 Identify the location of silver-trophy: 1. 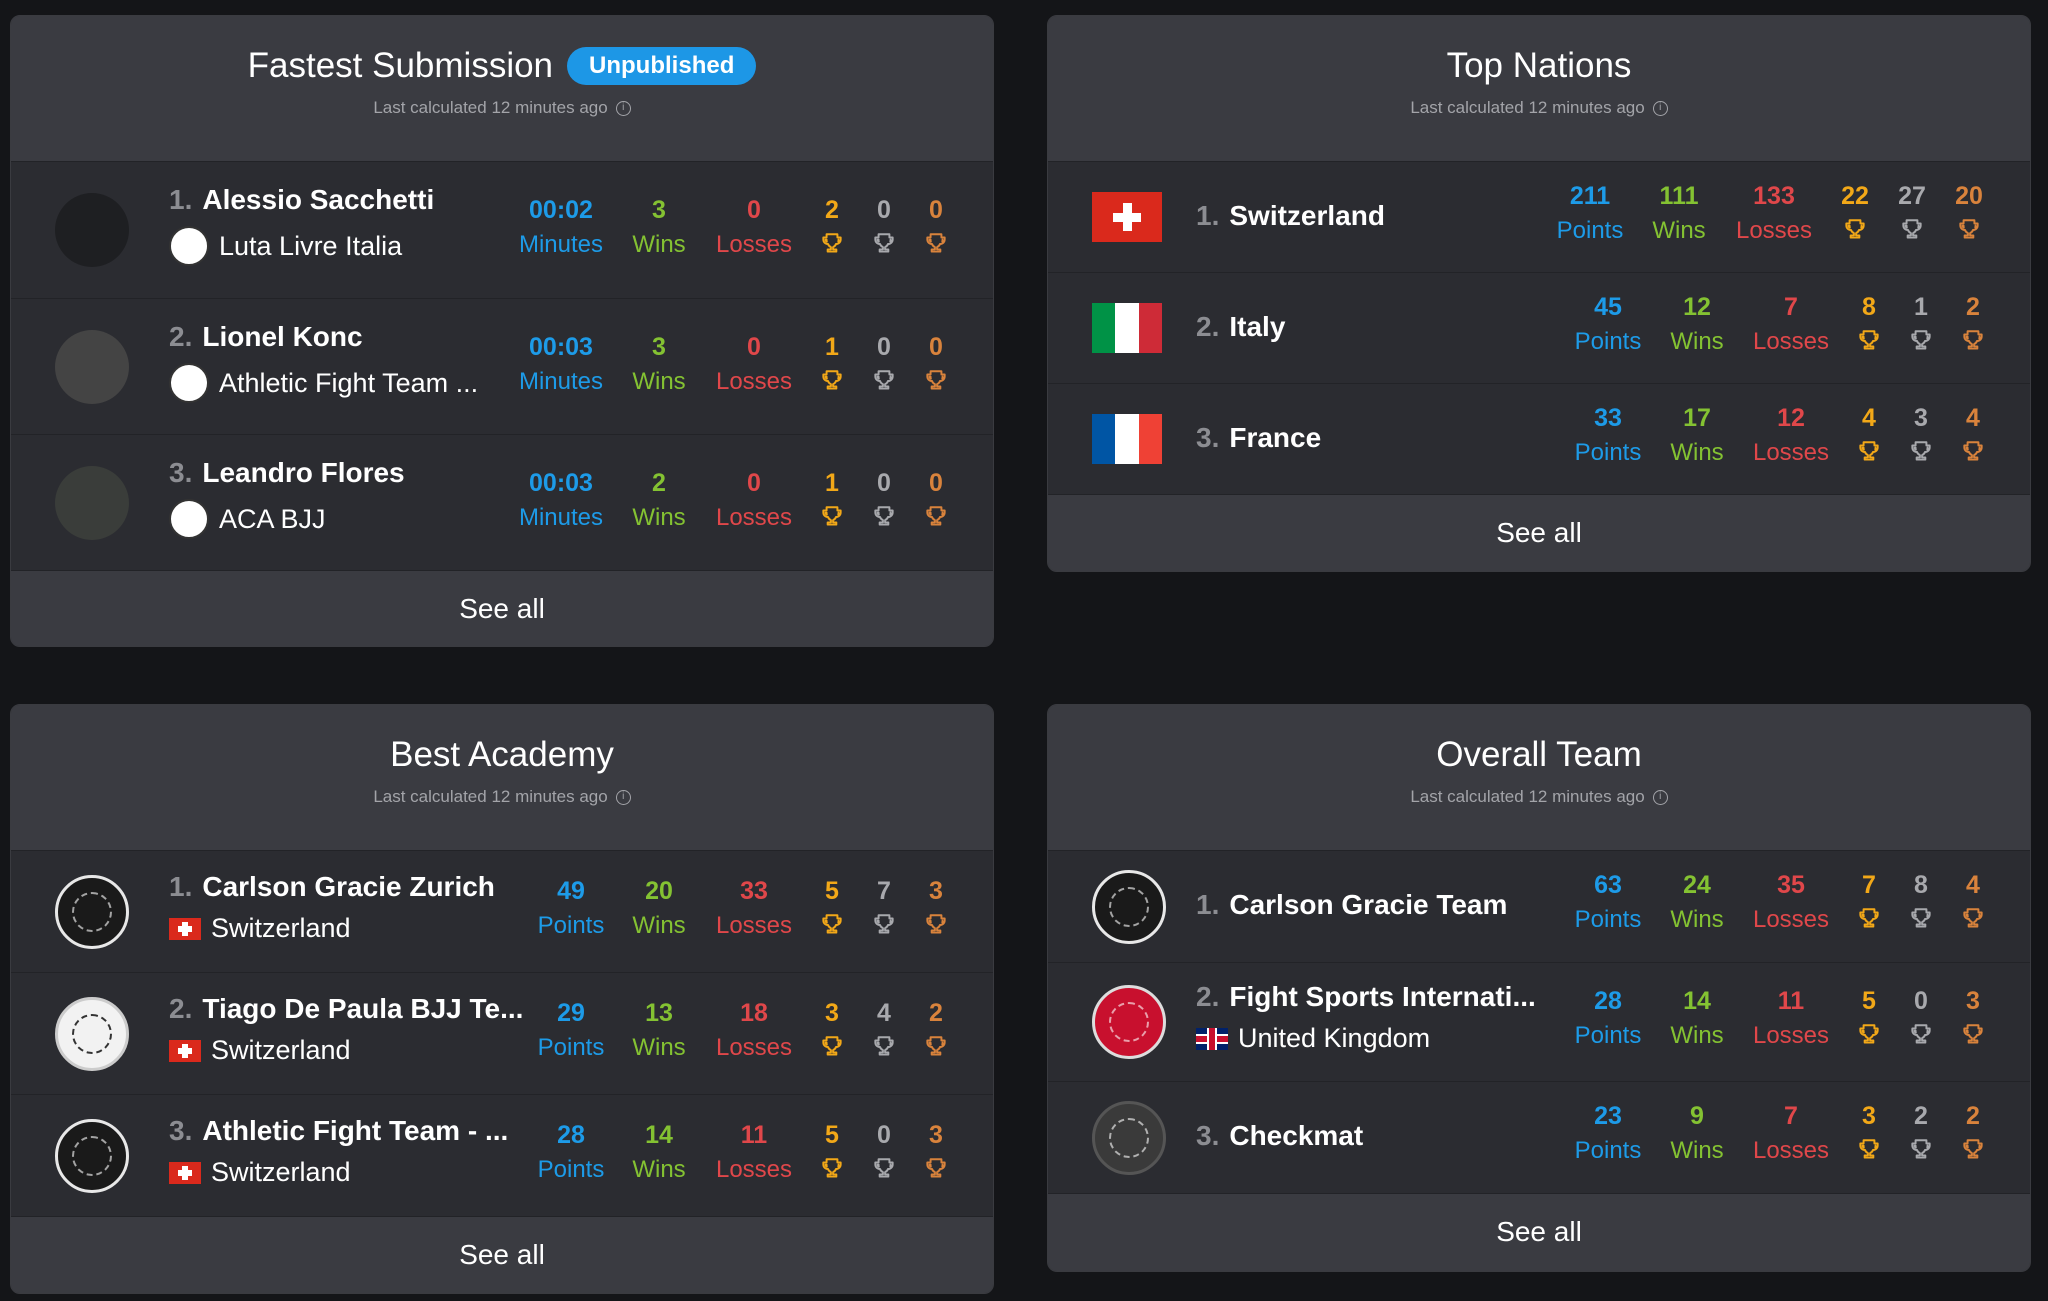
(1921, 326).